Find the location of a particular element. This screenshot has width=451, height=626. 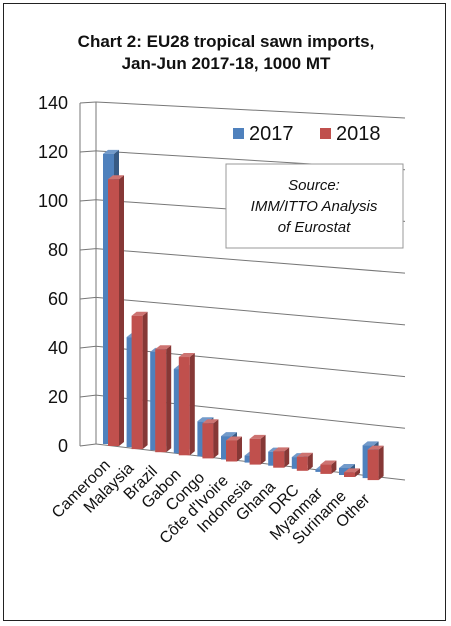

y-tick-label: 0 is located at coordinates (63, 446).